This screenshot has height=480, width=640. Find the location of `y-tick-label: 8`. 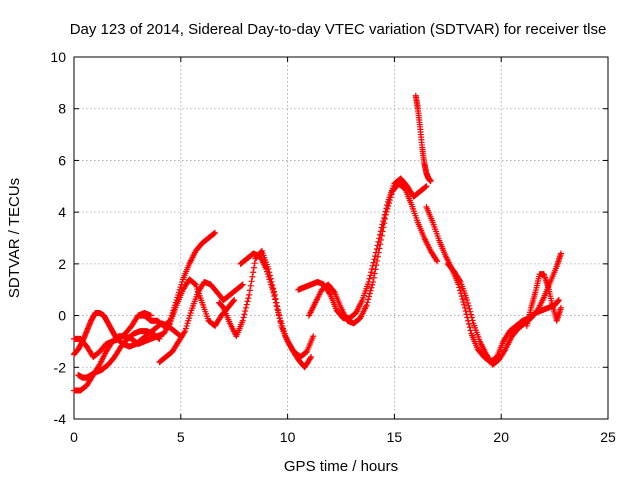

y-tick-label: 8 is located at coordinates (62, 109).